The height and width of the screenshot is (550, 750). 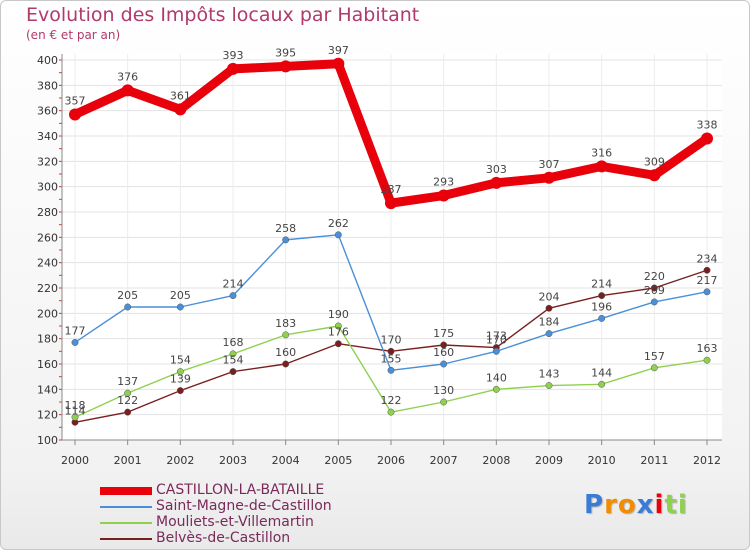 I want to click on y-tick-label: 120, so click(x=47, y=415).